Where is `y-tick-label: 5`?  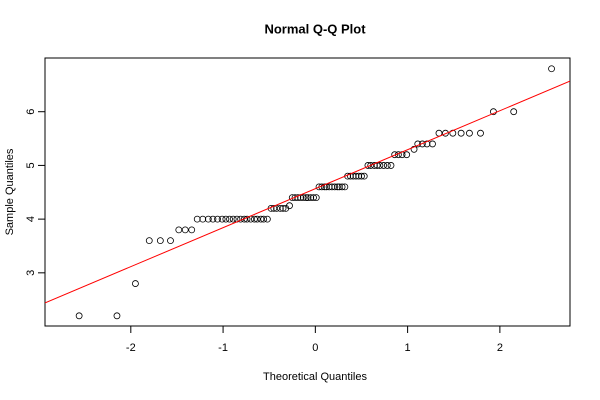 y-tick-label: 5 is located at coordinates (31, 165).